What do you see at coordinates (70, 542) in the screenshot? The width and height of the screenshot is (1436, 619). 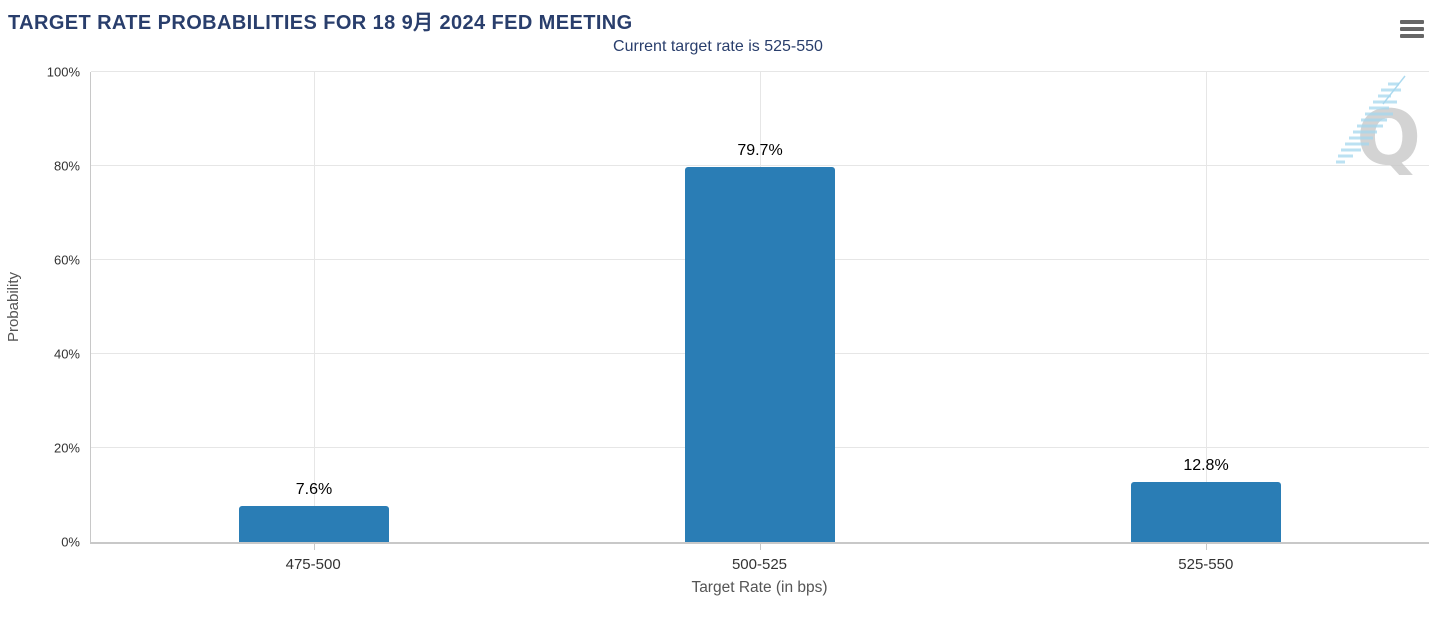 I see `y-tick-label: 0%` at bounding box center [70, 542].